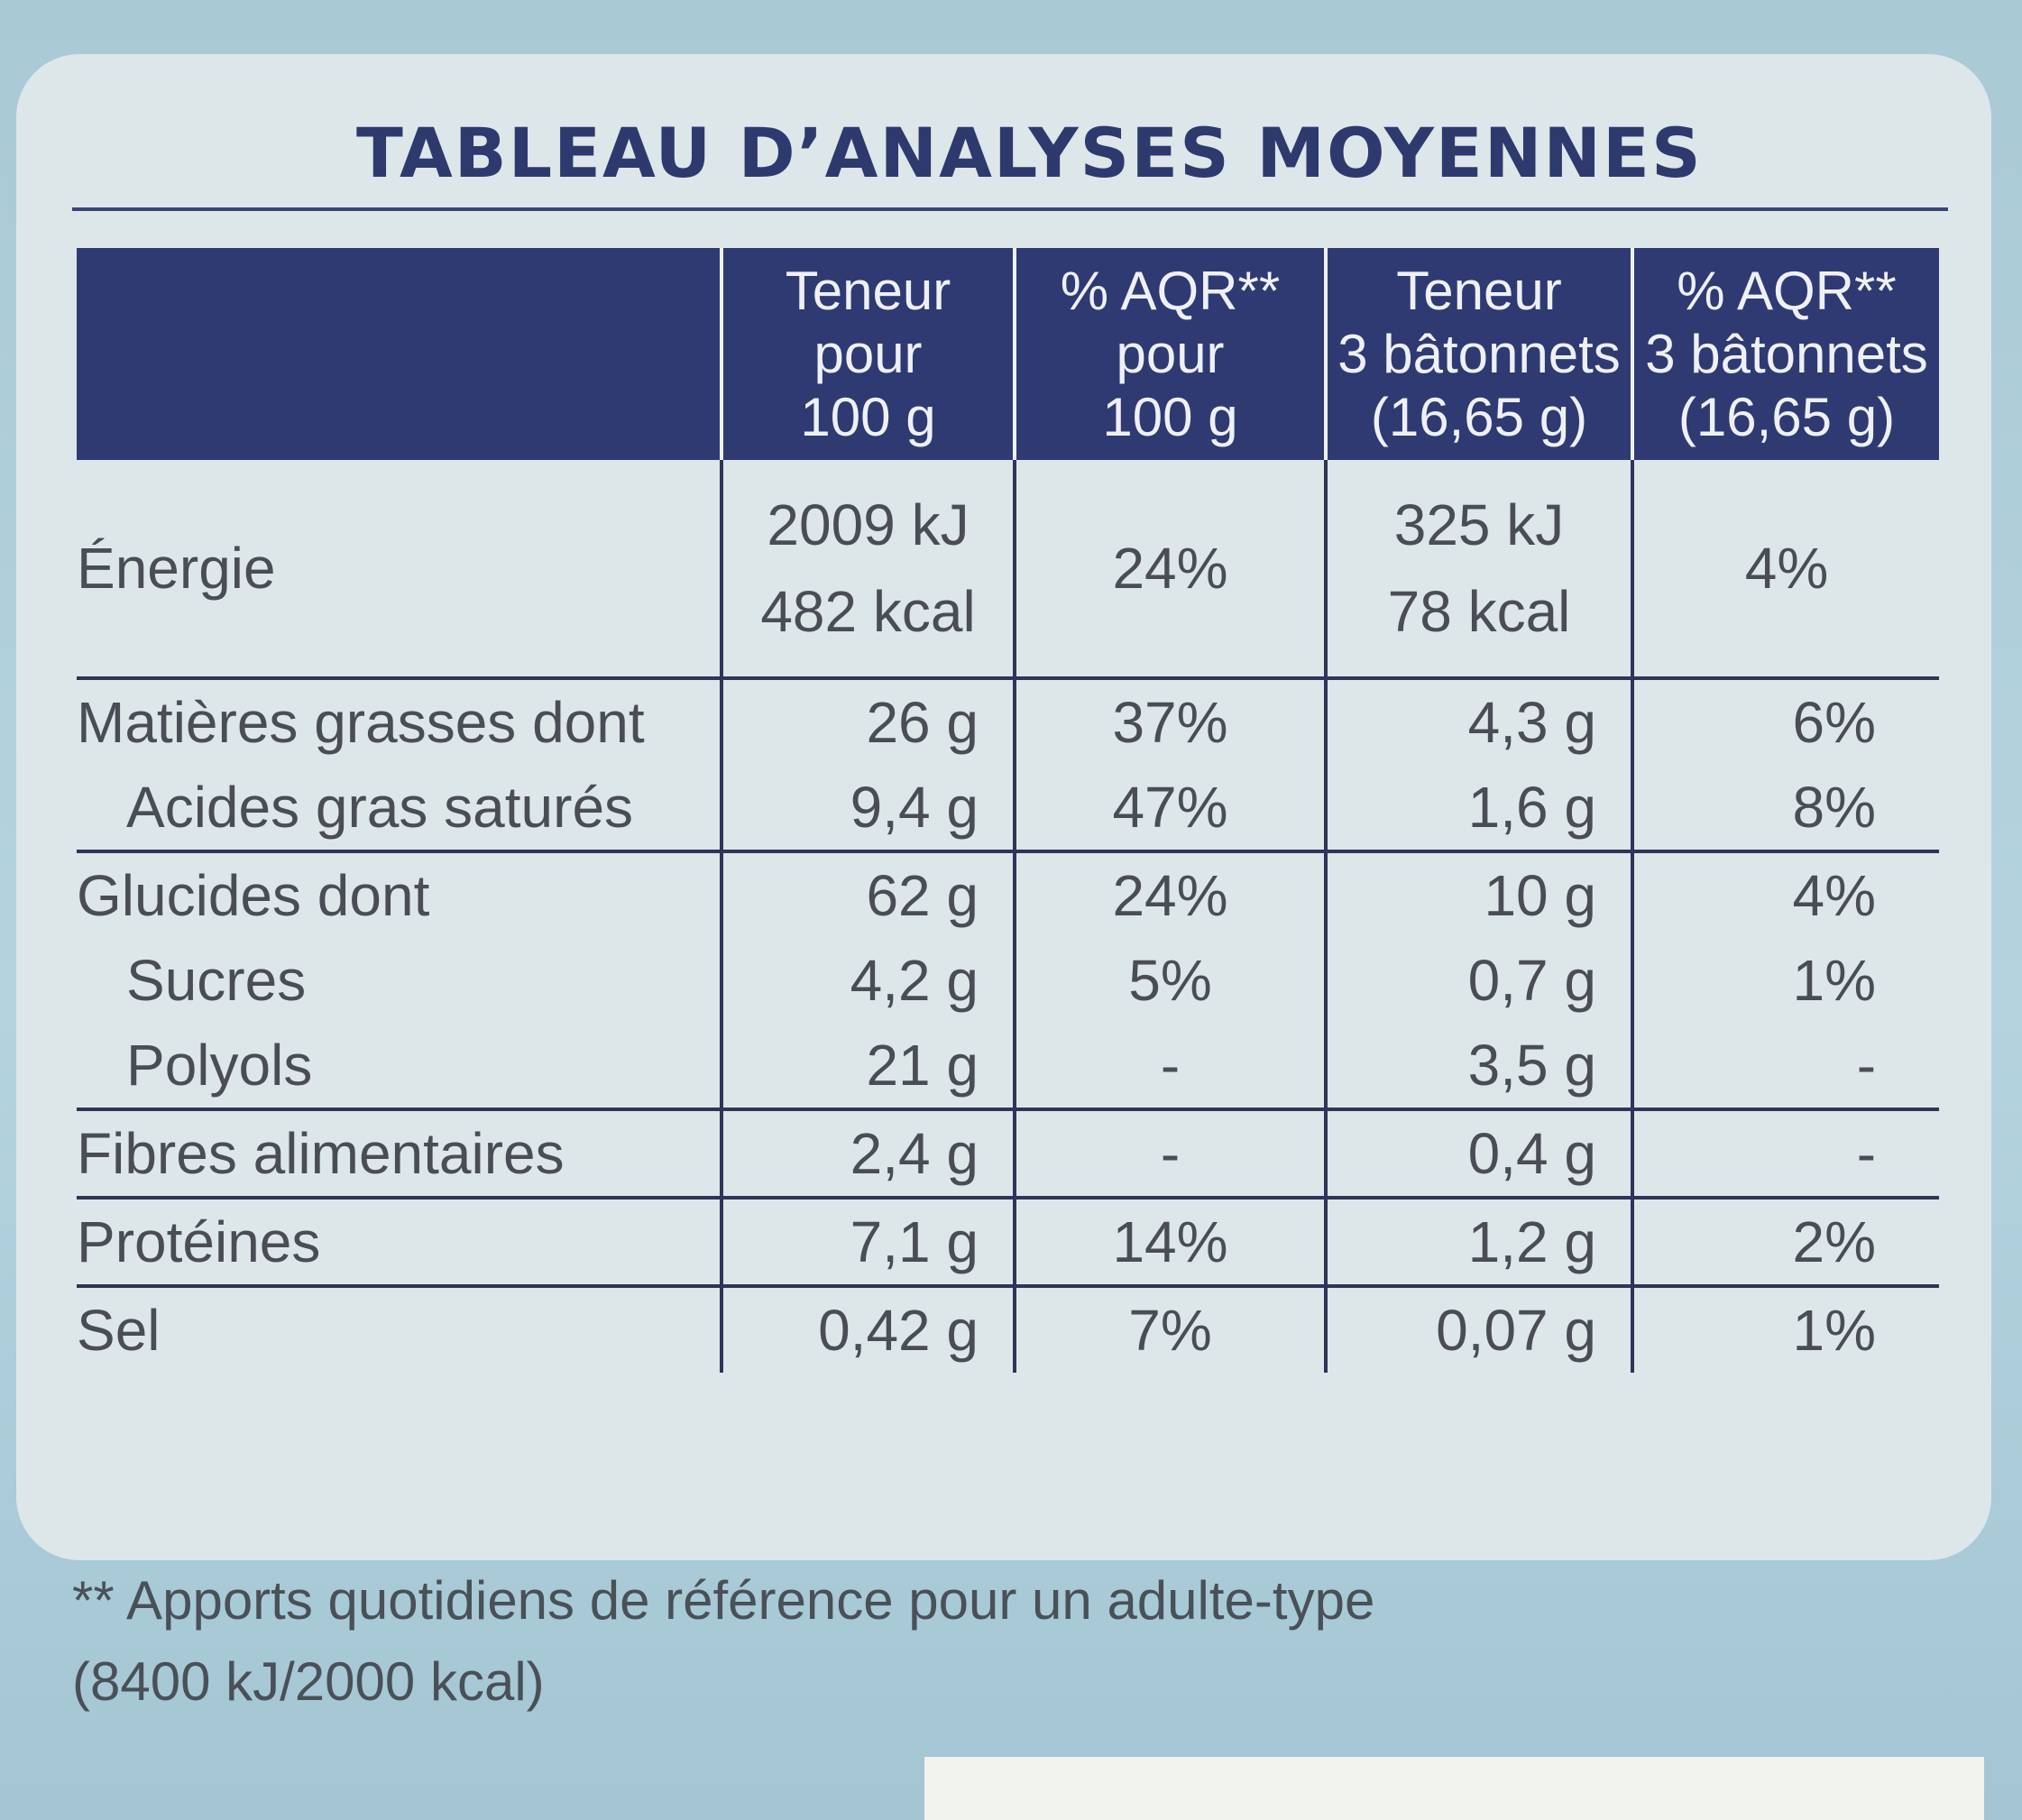  Describe the element at coordinates (308, 1682) in the screenshot. I see `footnote-line-2: (8400 kJ/2000 kcal)` at that location.